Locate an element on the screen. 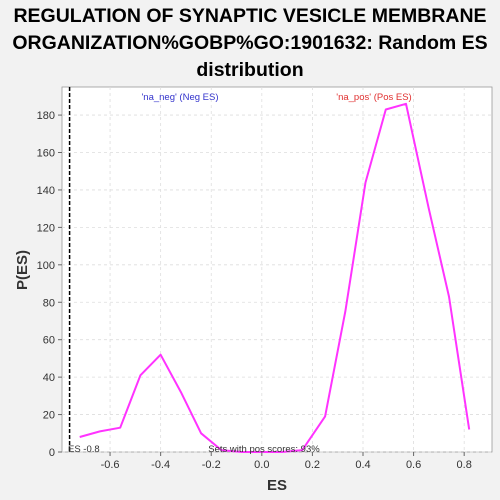 The image size is (500, 500). x-tick-label: 0.0 is located at coordinates (261, 465).